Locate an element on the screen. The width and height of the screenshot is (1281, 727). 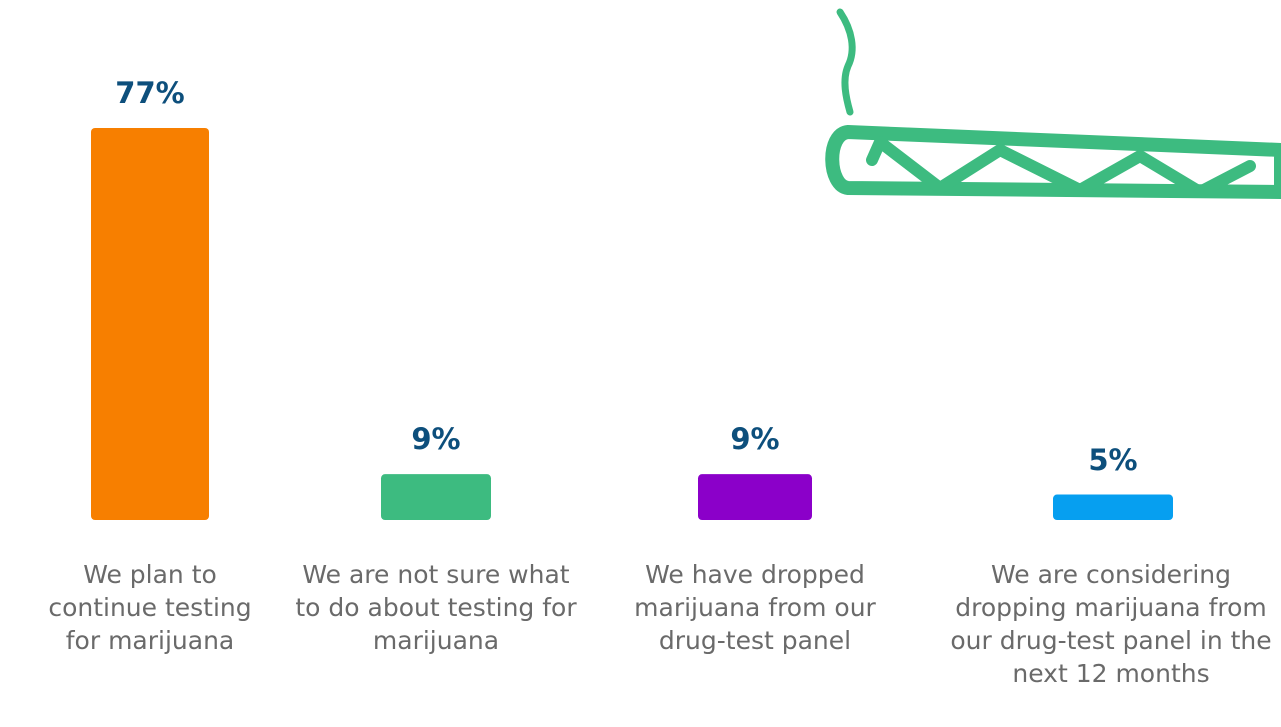
value-label: 5% is located at coordinates (1113, 459).